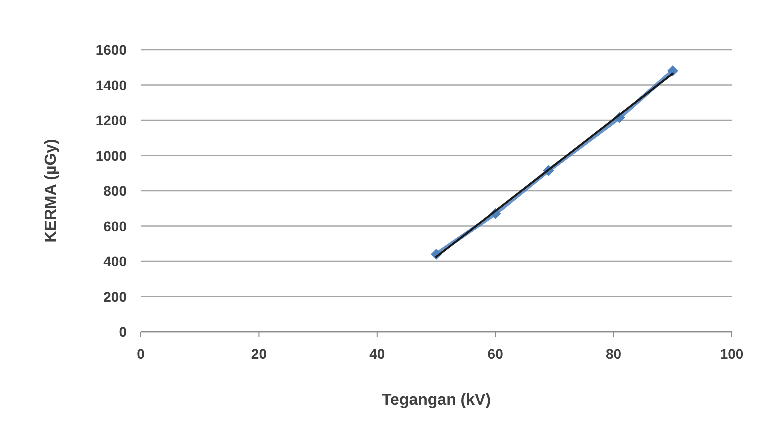 The height and width of the screenshot is (423, 771). What do you see at coordinates (437, 400) in the screenshot?
I see `x-axis-title: Tegangan (kV)` at bounding box center [437, 400].